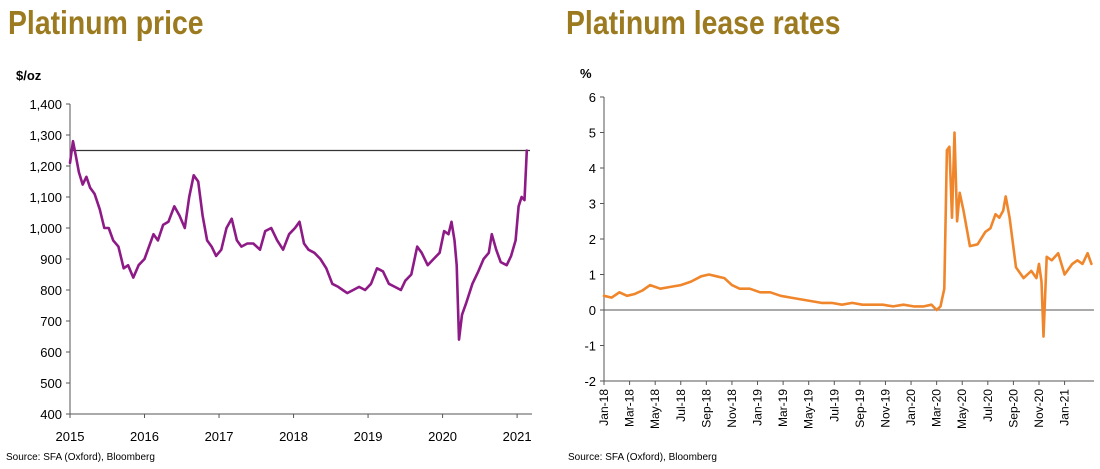 This screenshot has height=469, width=1100. Describe the element at coordinates (45, 228) in the screenshot. I see `price-y-tick-label: 1,000` at that location.